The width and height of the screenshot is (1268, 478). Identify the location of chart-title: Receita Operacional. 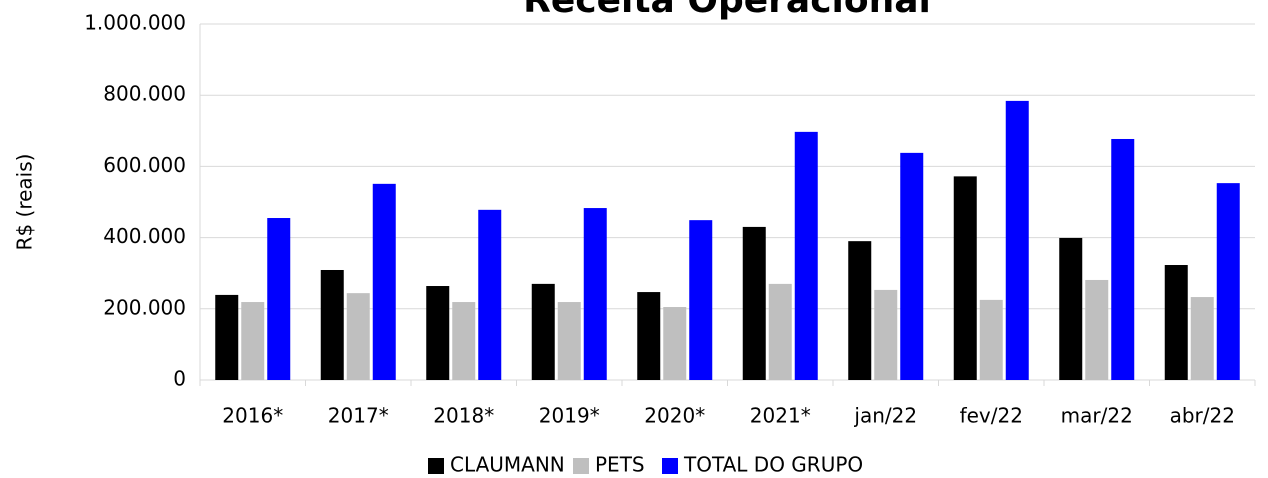
(727, 10).